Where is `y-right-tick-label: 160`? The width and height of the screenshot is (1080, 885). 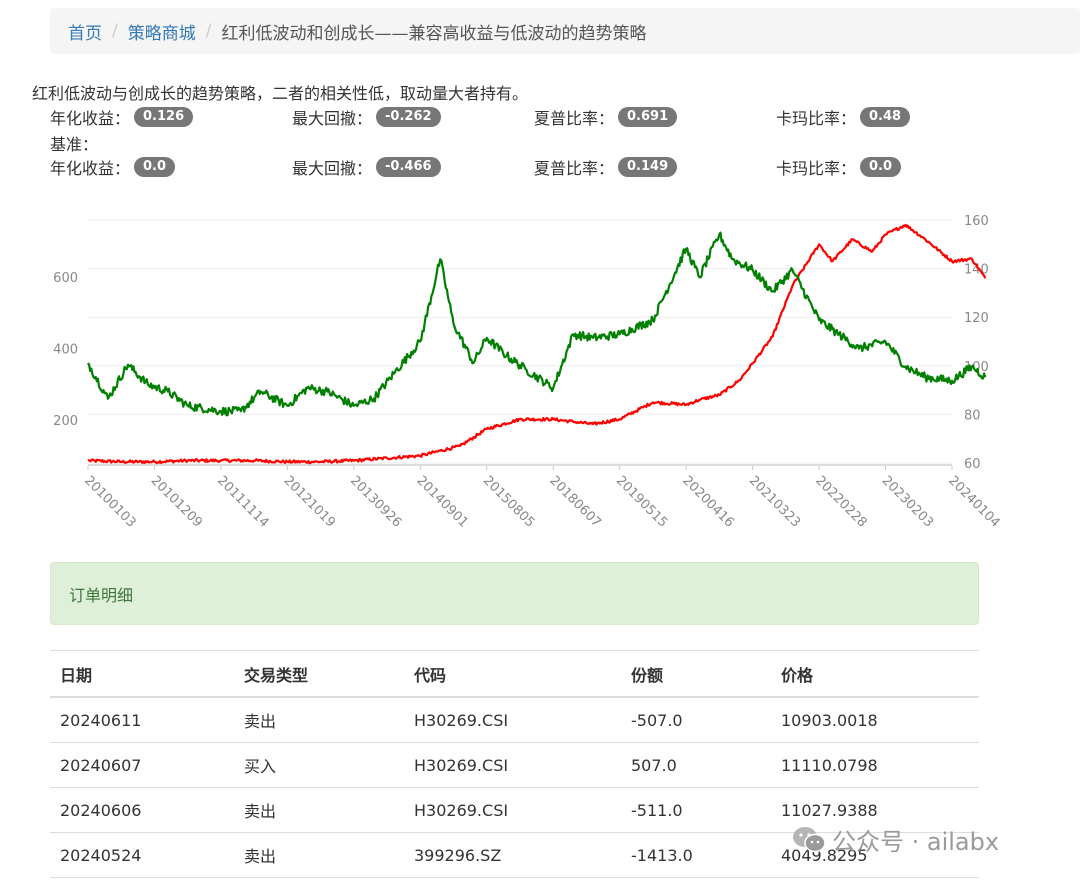 y-right-tick-label: 160 is located at coordinates (976, 221).